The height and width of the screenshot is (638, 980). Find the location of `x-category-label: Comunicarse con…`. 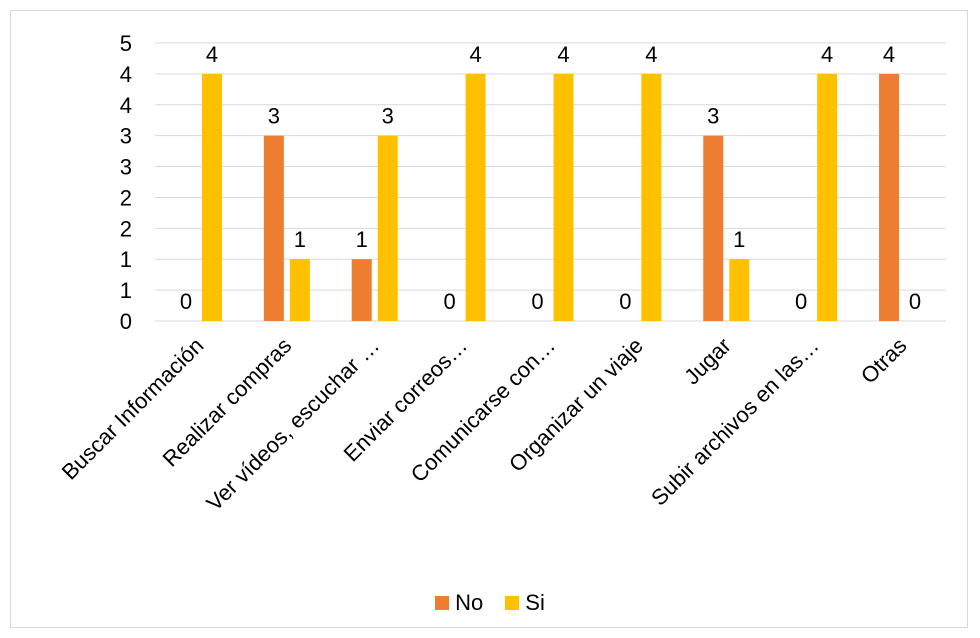

x-category-label: Comunicarse con… is located at coordinates (483, 410).